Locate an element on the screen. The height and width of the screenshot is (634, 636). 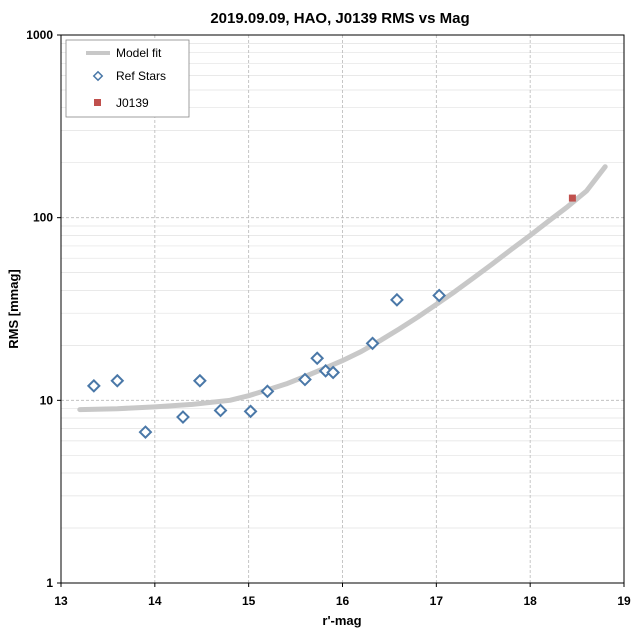
chart-title: 2019.09.09, HAO, J0139 RMS vs Mag is located at coordinates (339, 18).